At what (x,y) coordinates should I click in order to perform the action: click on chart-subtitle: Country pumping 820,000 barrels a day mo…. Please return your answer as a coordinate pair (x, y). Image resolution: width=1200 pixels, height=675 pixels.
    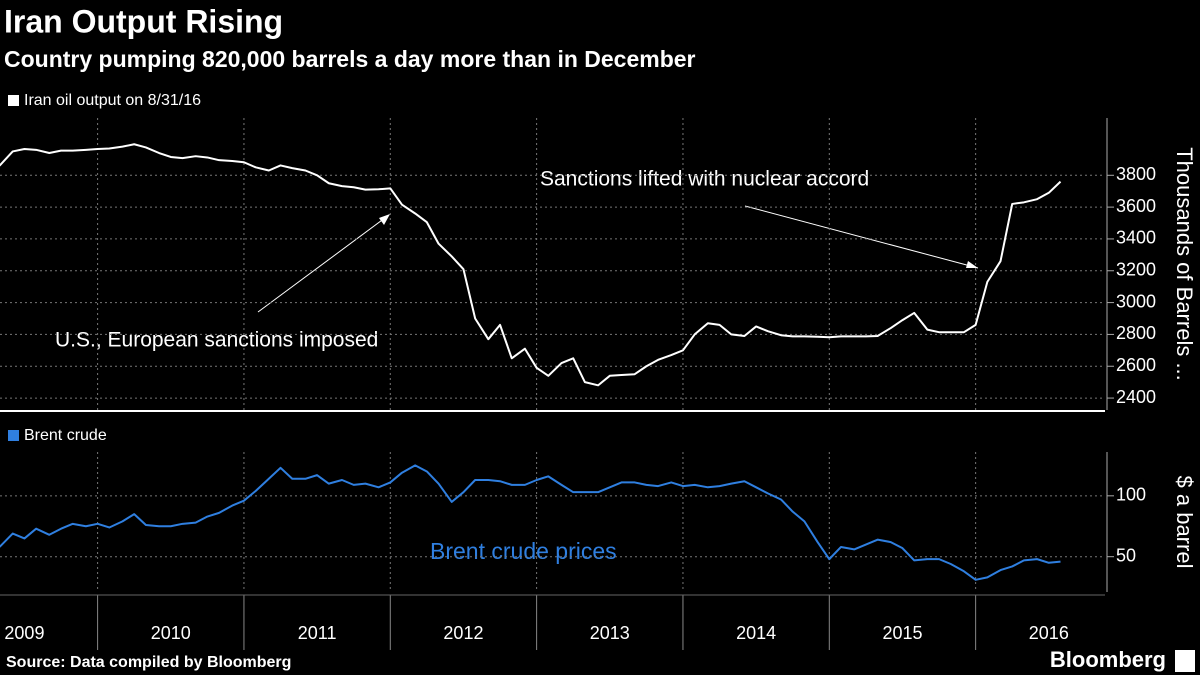
    Looking at the image, I should click on (350, 59).